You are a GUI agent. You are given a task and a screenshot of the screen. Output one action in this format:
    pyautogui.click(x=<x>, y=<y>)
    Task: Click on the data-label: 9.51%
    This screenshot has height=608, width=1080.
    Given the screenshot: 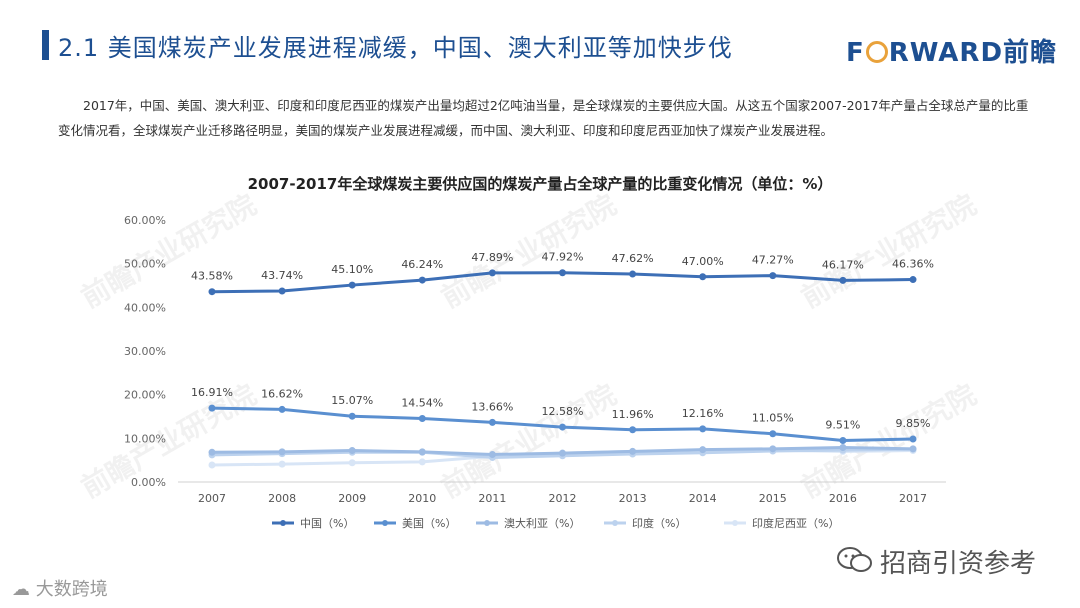 What is the action you would take?
    pyautogui.click(x=842, y=424)
    